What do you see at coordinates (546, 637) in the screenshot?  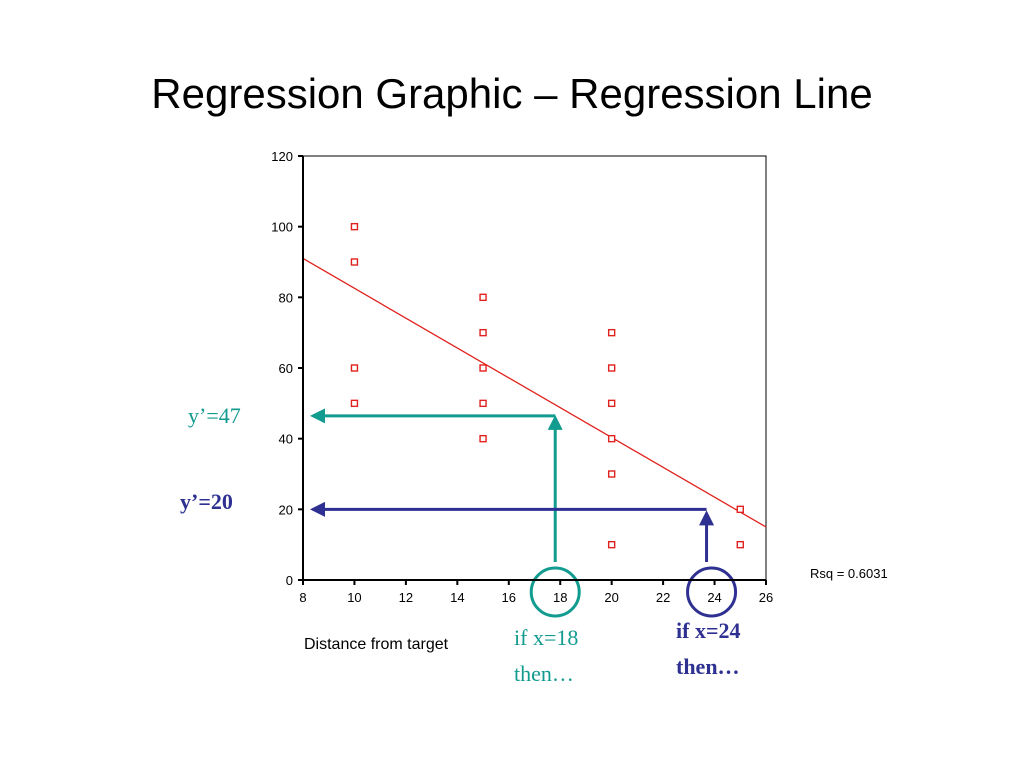 I see `if-x-label: if x=18` at bounding box center [546, 637].